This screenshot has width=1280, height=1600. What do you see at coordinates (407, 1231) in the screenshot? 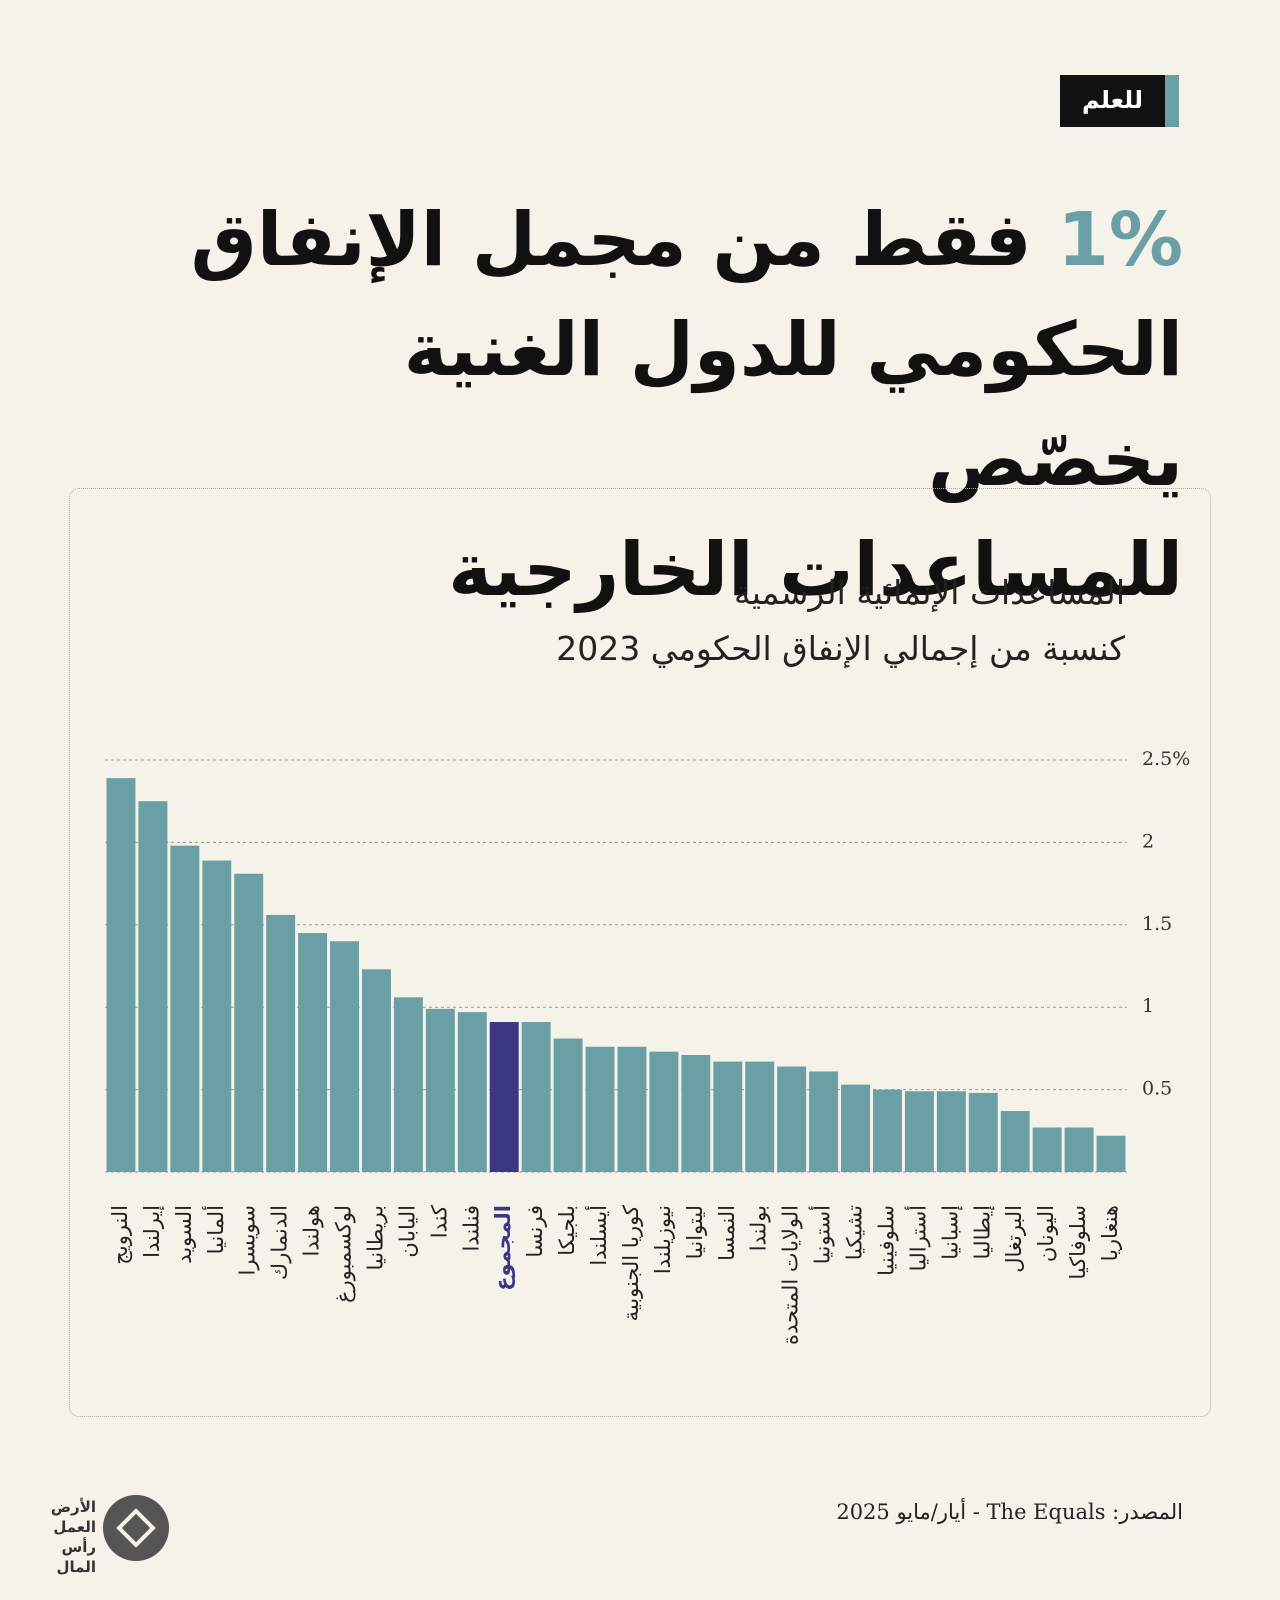
I see `x-tick-label: اليابان` at bounding box center [407, 1231].